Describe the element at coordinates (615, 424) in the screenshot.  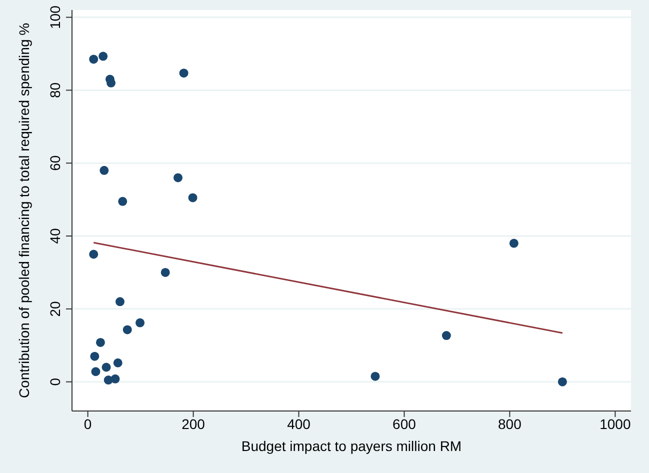
I see `x-tick-label: 1000` at that location.